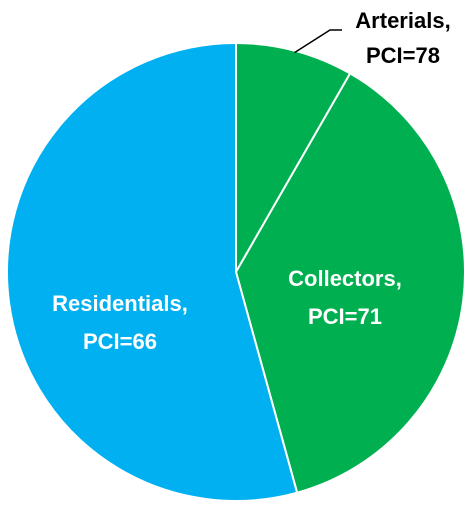  I want to click on slice-annotation: PCI=78, so click(403, 55).